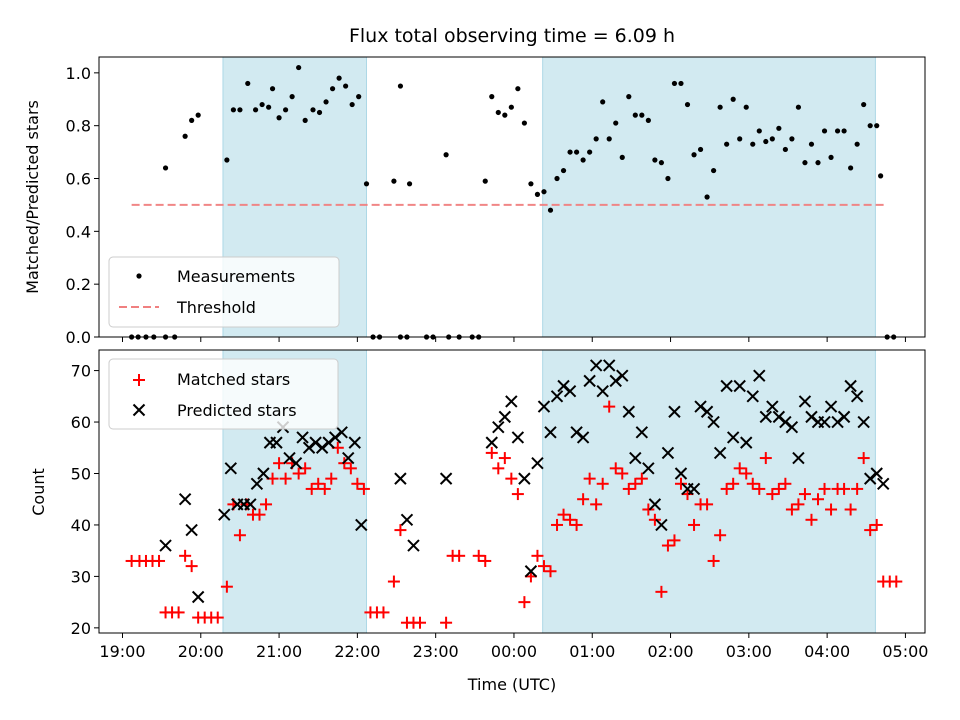 Image resolution: width=960 pixels, height=720 pixels. I want to click on x-axis-label: Time (UTC), so click(511, 684).